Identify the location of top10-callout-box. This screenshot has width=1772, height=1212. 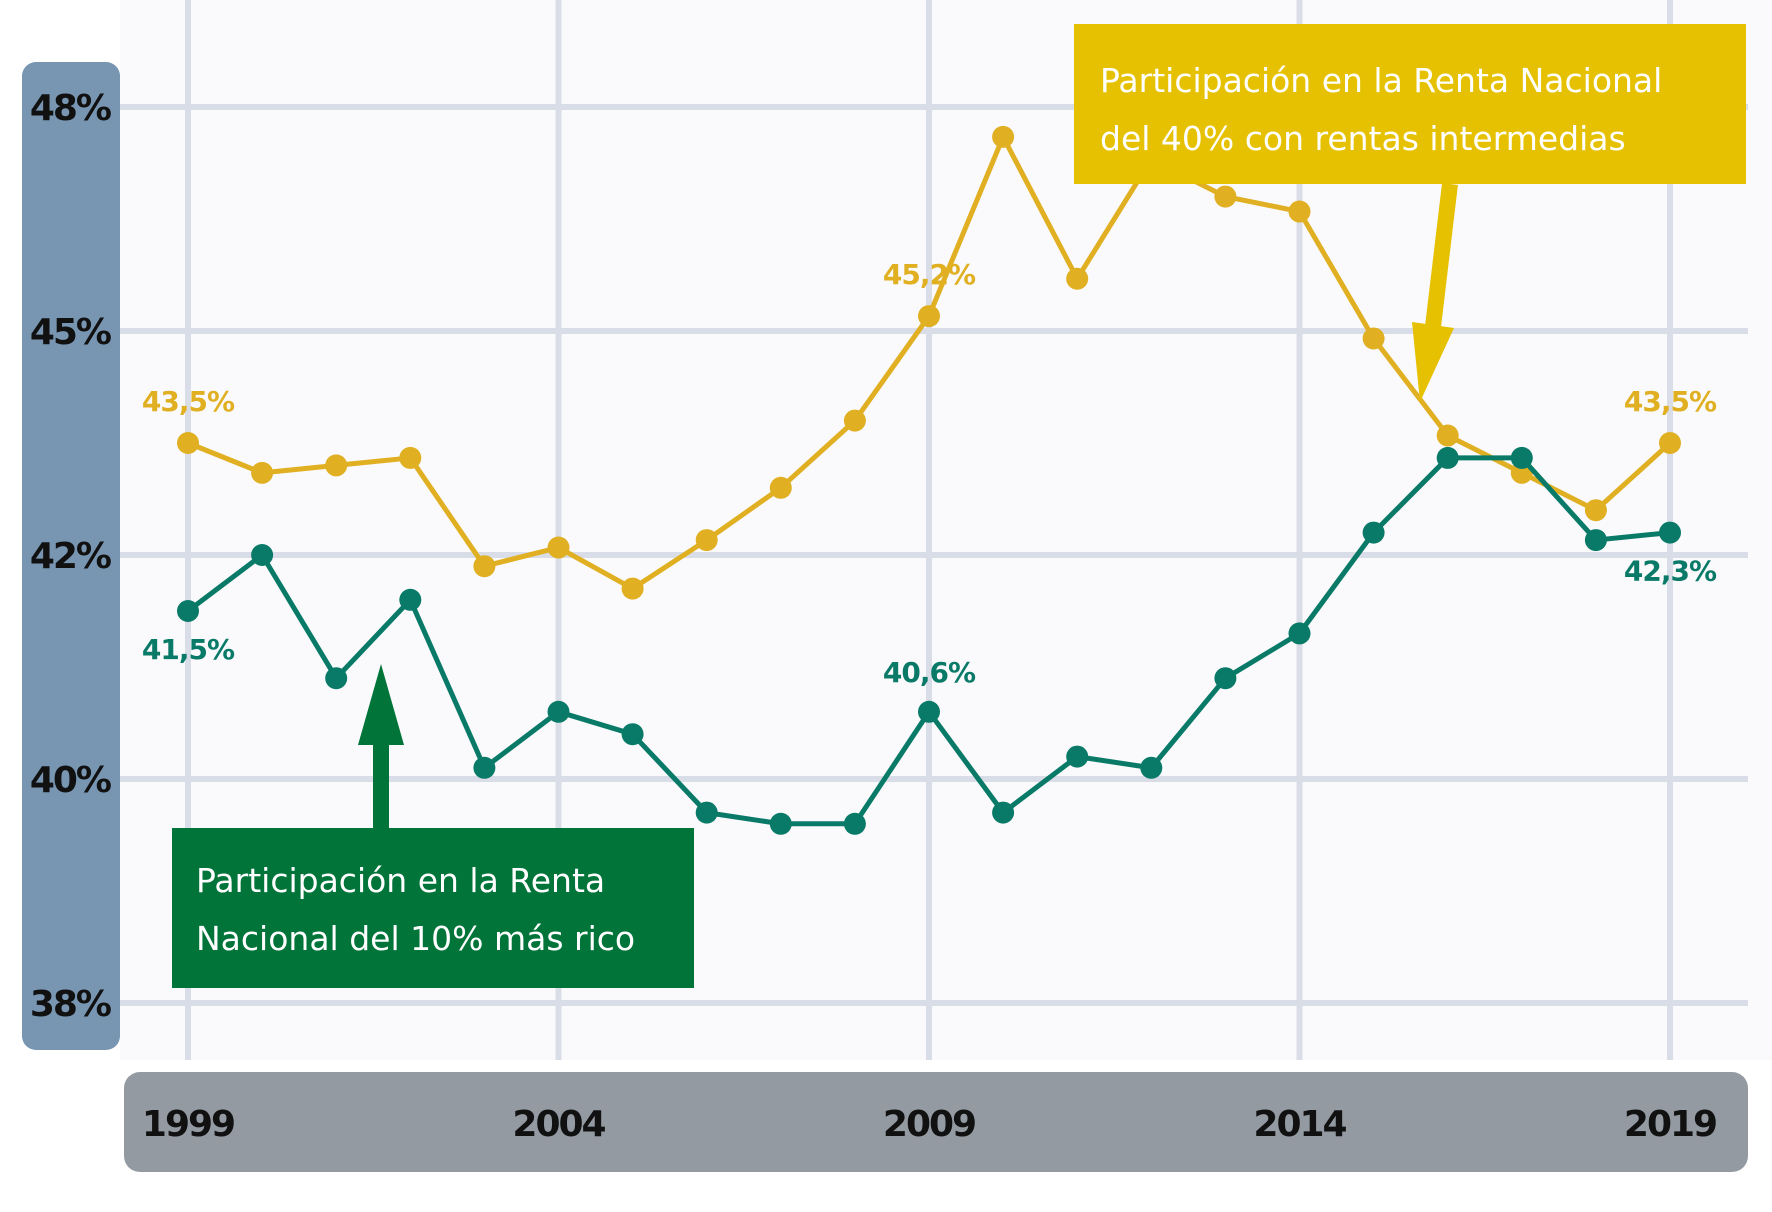
(433, 908).